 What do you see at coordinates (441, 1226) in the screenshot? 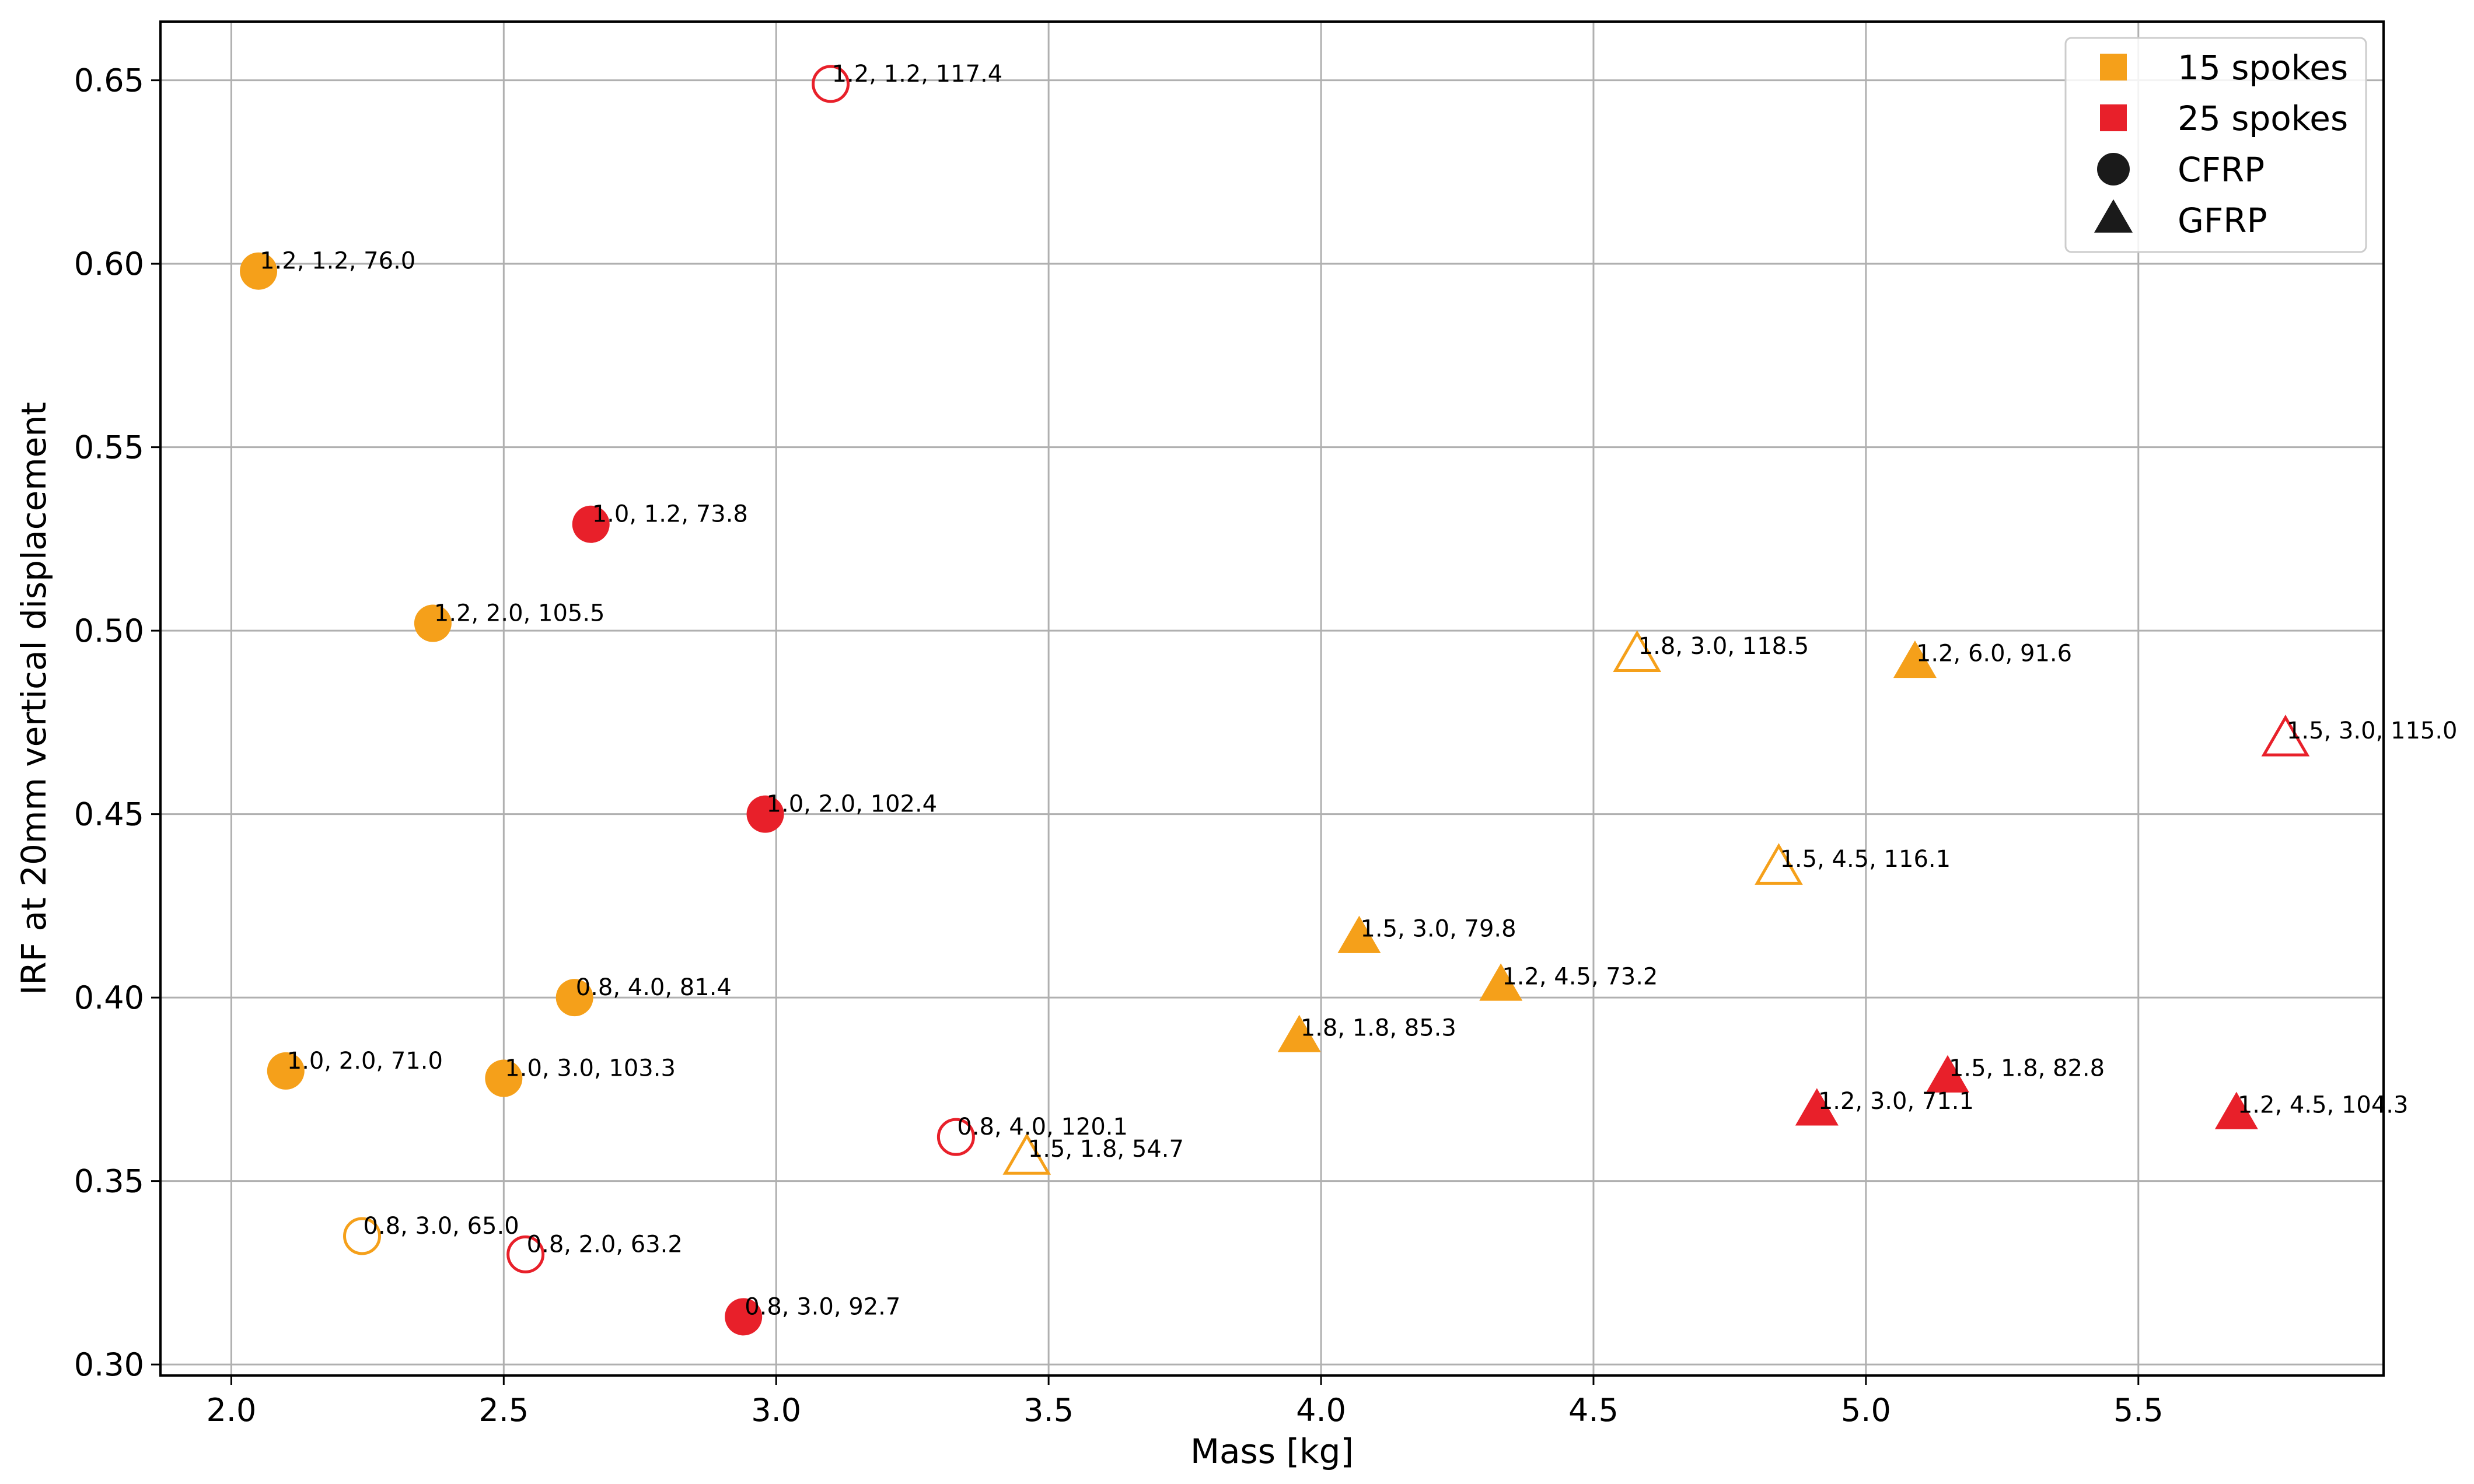
I see `data-point-label: 0.8, 3.0, 65.0` at bounding box center [441, 1226].